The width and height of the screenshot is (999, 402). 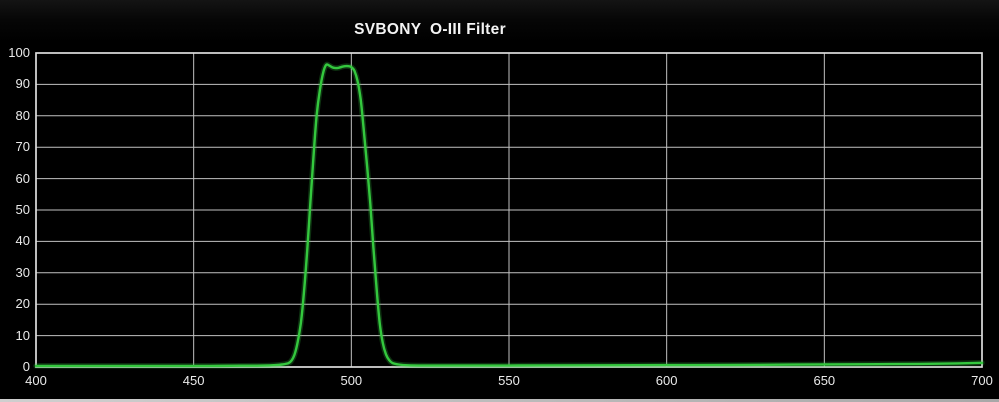 I want to click on brand-text: SVBONY, so click(x=388, y=29).